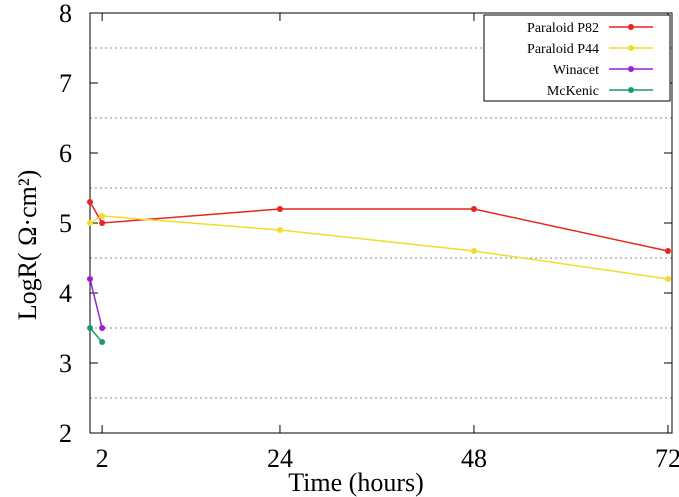 The image size is (679, 497). I want to click on y-tick-label: 8, so click(65, 14).